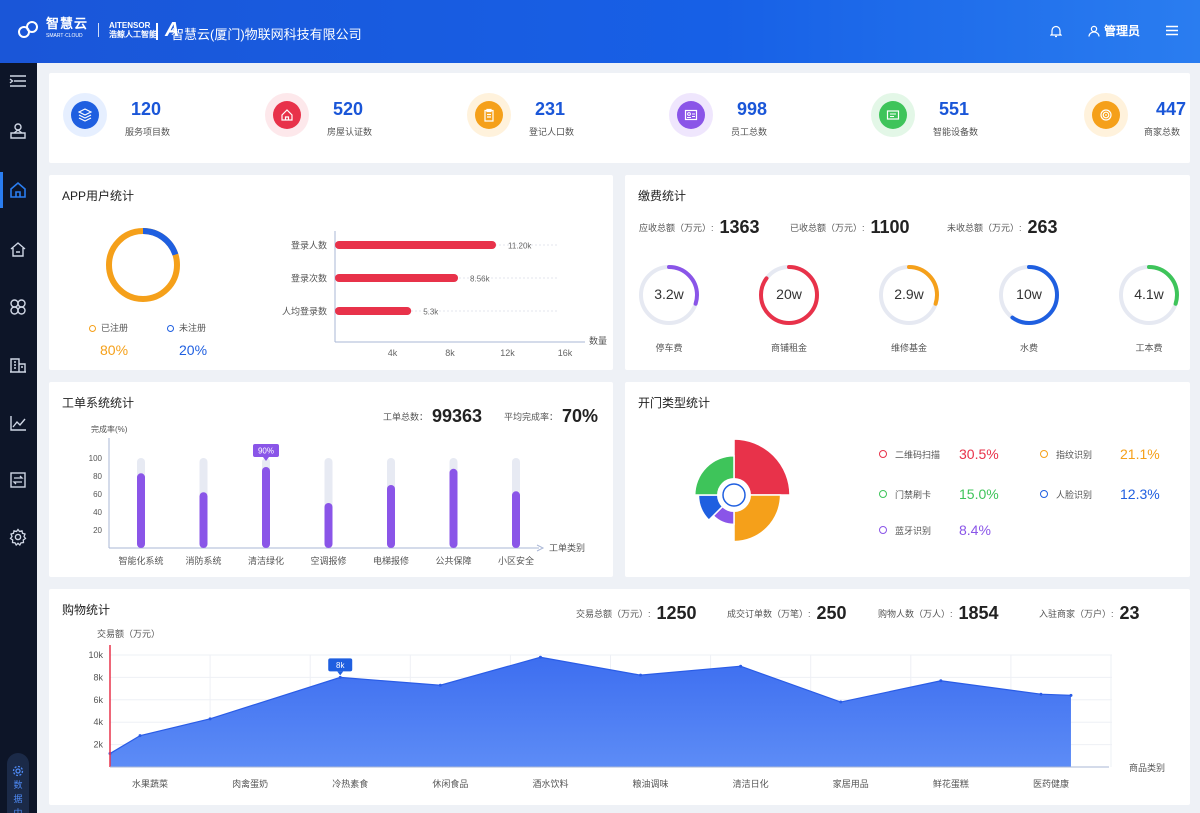 The image size is (1200, 813). What do you see at coordinates (550, 783) in the screenshot?
I see `x-tick-label: 酒水饮料` at bounding box center [550, 783].